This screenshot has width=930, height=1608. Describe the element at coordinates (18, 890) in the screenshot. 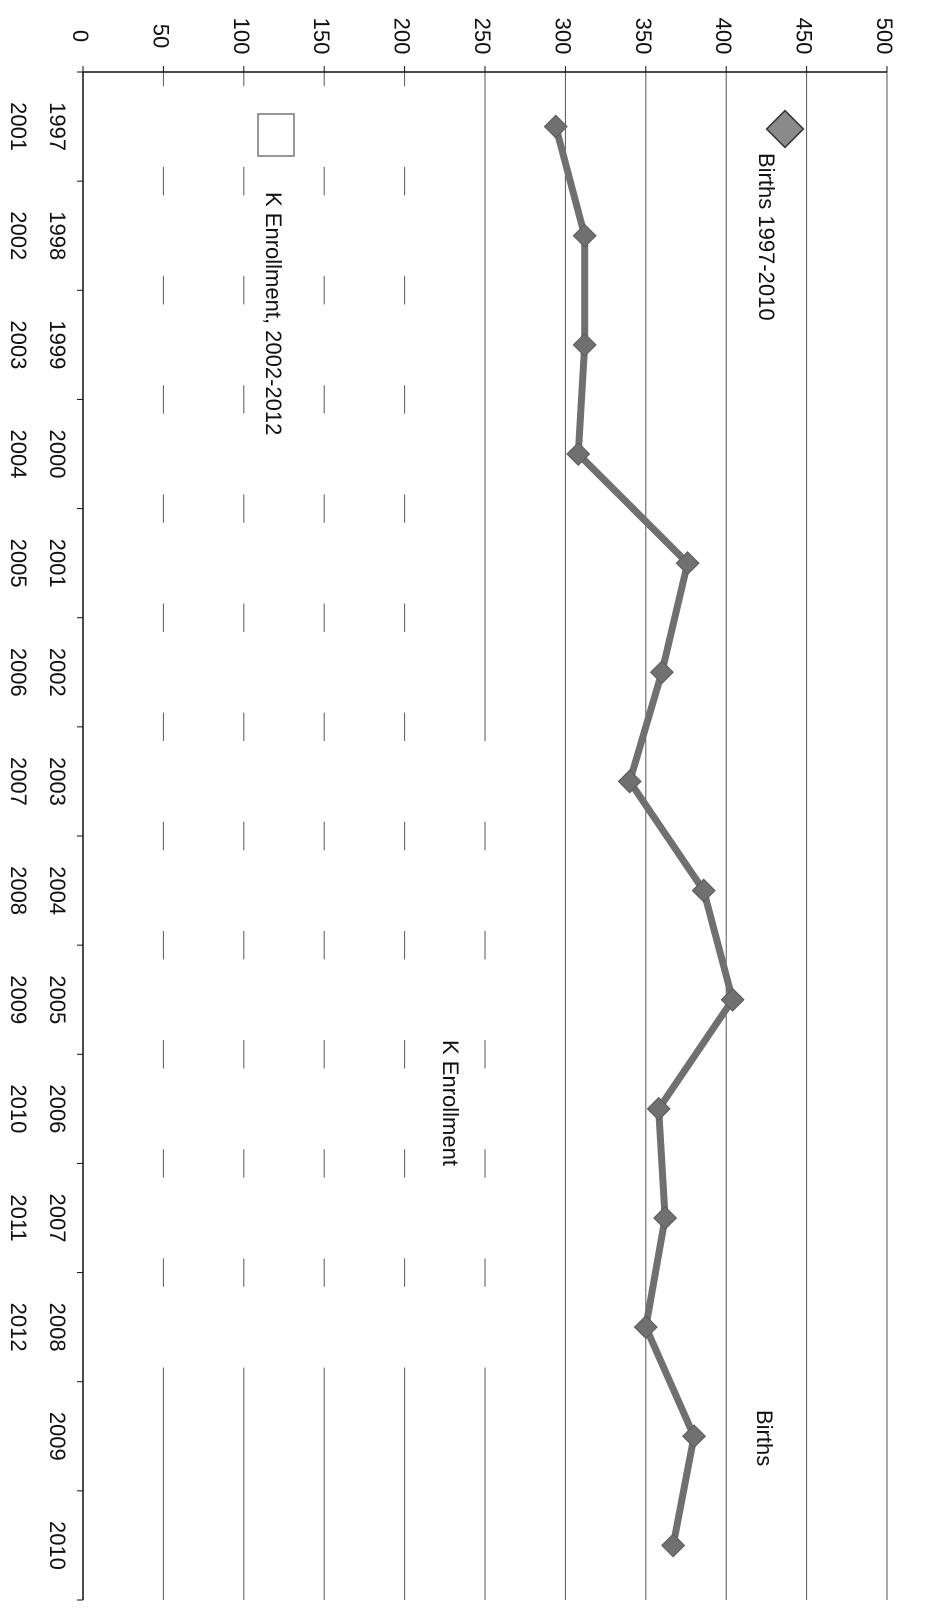

I see `secondary-category-label: 2008` at that location.